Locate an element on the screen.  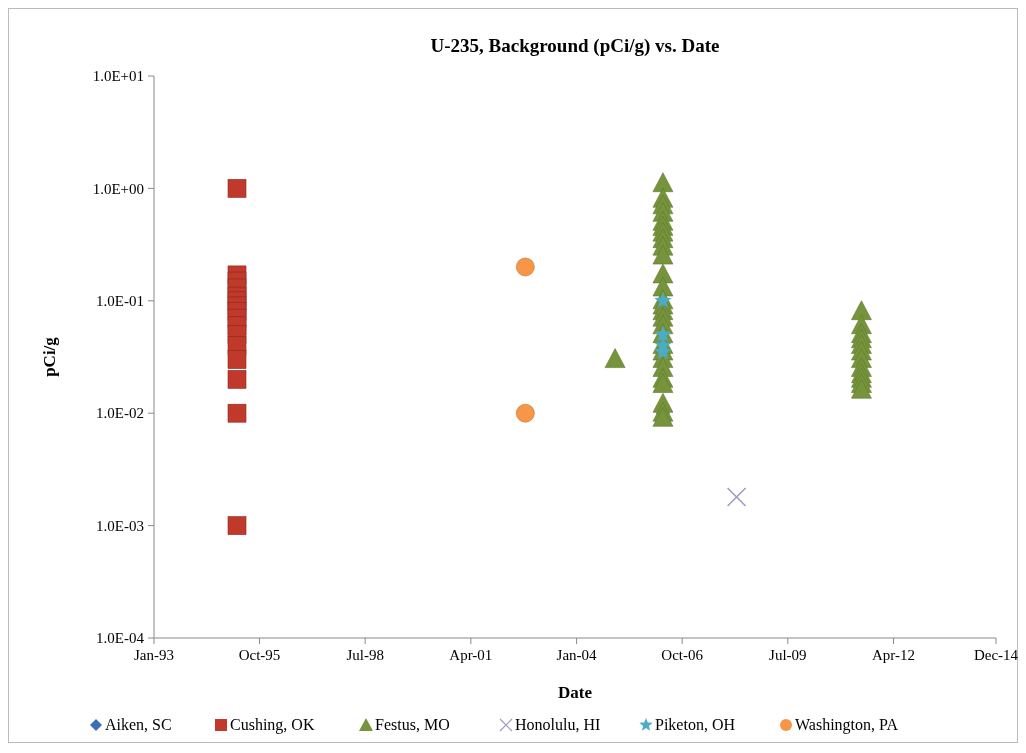
y-tick-label: 1.0E-01 is located at coordinates (120, 301).